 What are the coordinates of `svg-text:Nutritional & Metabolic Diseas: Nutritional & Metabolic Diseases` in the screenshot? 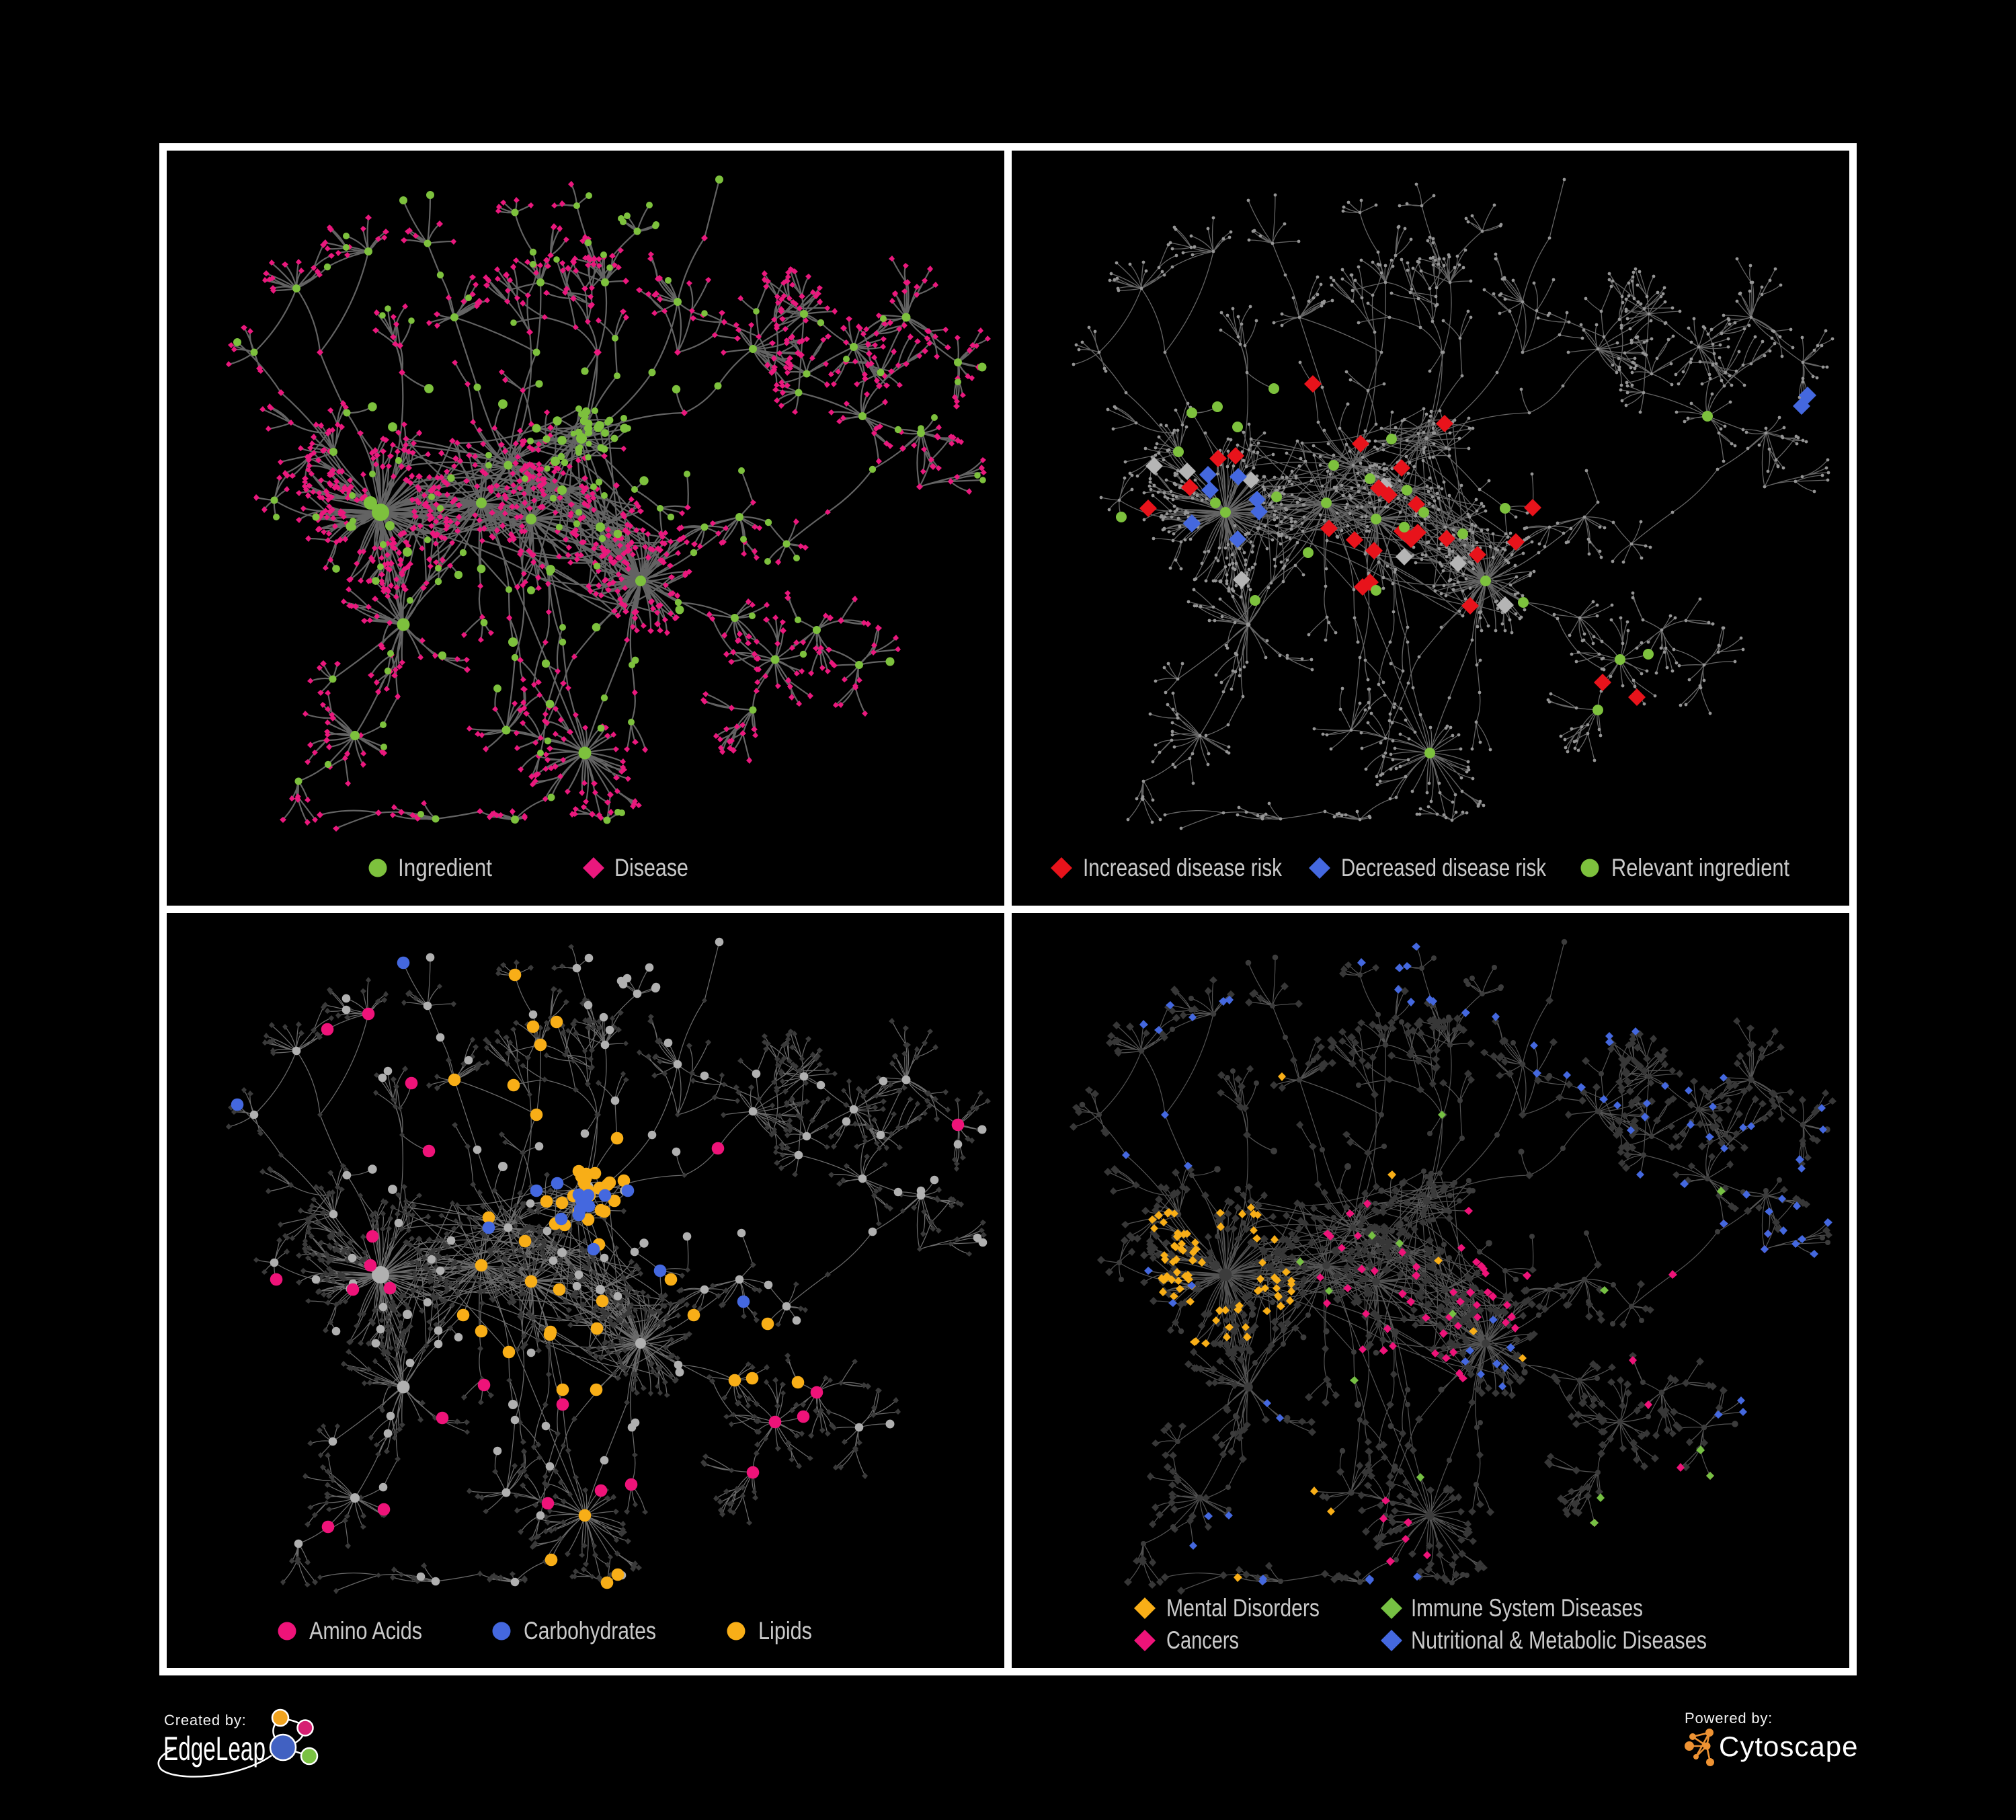 It's located at (1559, 1640).